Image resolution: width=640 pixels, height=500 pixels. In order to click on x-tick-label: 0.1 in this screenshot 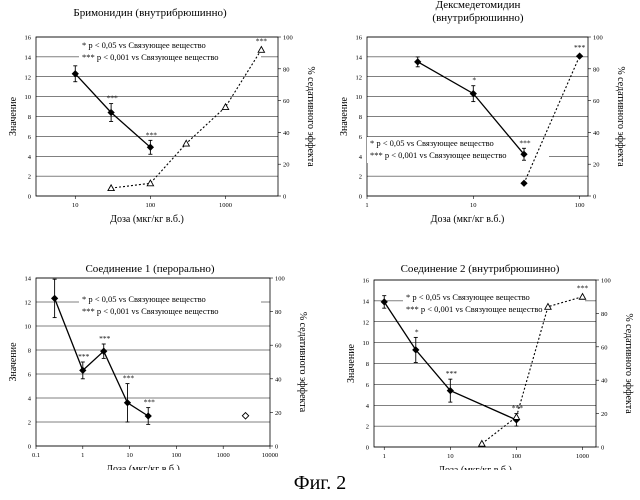, I will do `click(36, 455)`.